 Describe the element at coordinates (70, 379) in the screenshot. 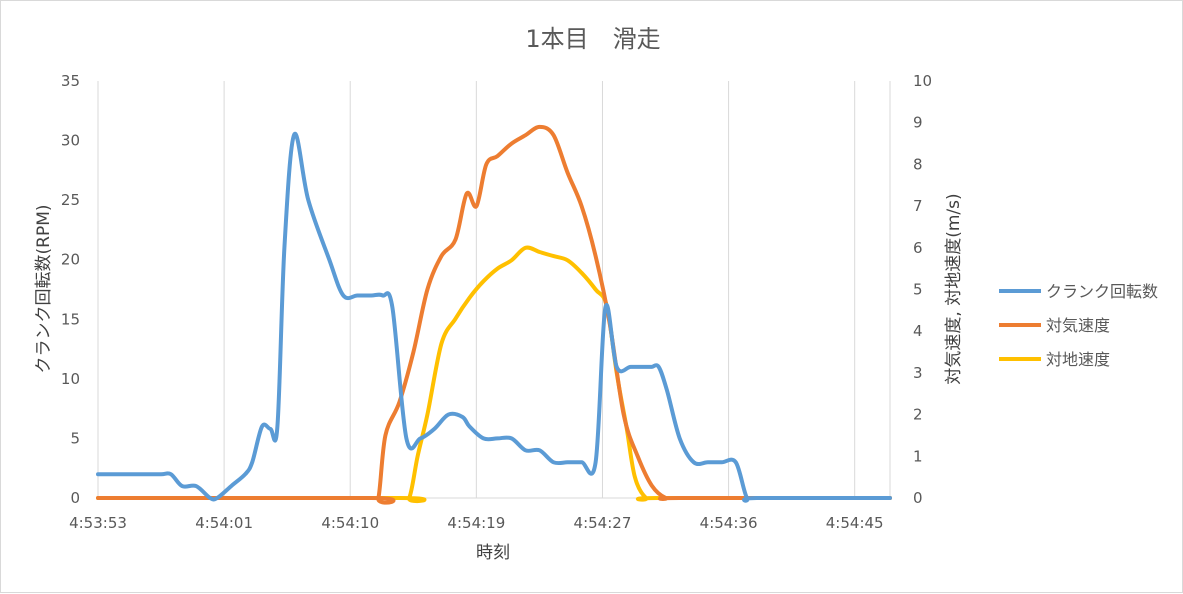

I see `left-tick-label: 10` at that location.